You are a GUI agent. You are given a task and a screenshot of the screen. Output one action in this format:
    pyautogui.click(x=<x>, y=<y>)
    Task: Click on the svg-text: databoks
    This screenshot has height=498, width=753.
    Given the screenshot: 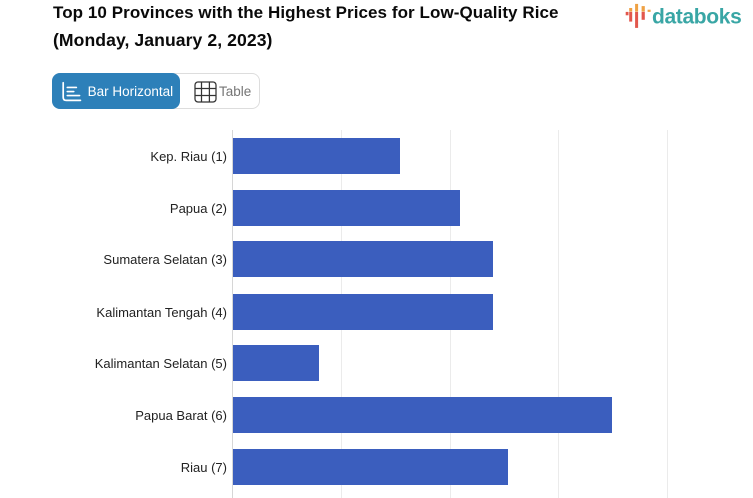 What is the action you would take?
    pyautogui.click(x=696, y=16)
    